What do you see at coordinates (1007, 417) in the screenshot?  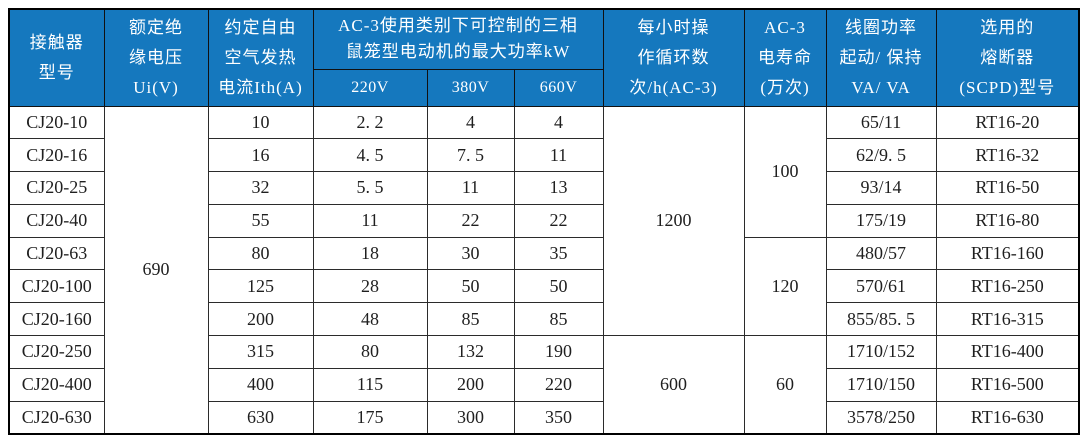 I see `cell-fuse-type: RT16-630` at bounding box center [1007, 417].